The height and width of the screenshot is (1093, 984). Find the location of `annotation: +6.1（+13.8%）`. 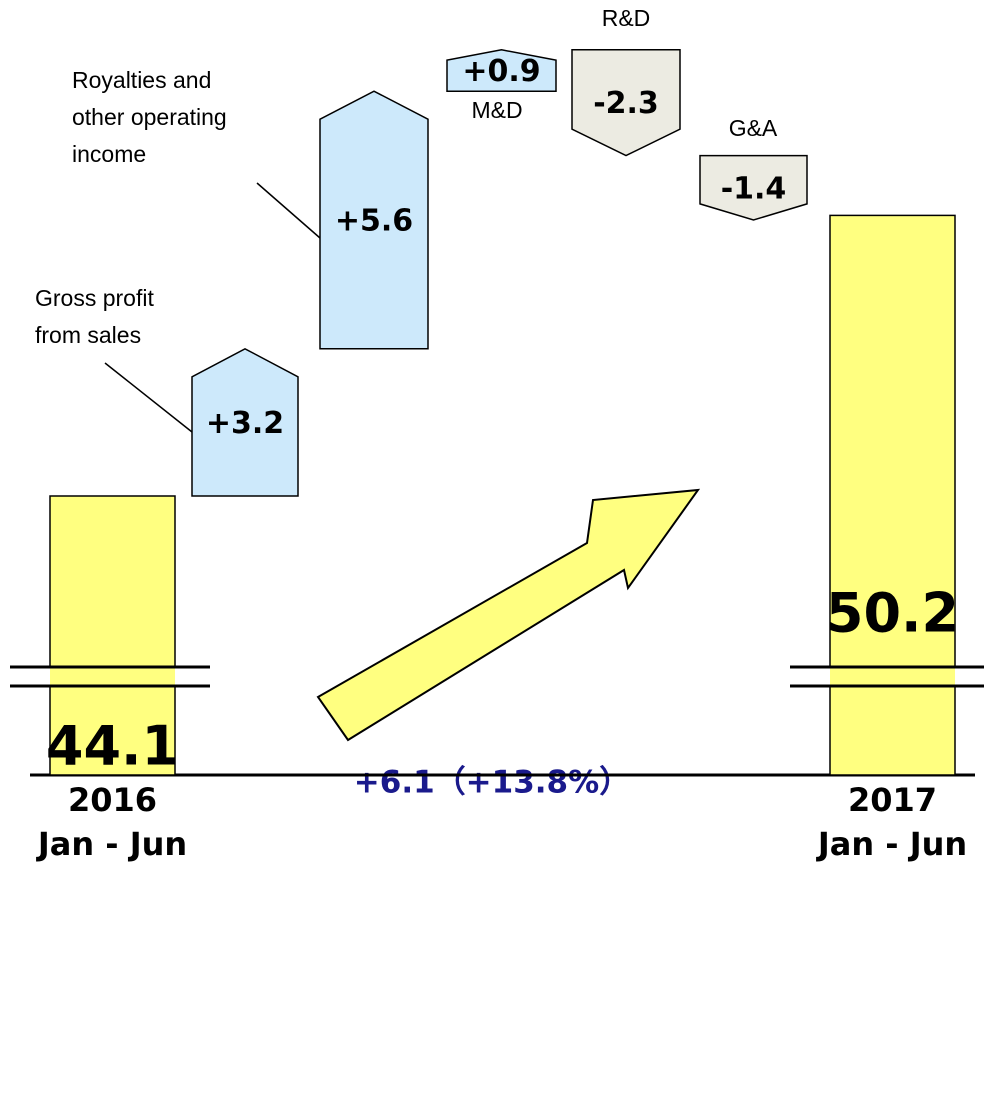

annotation: +6.1（+13.8%） is located at coordinates (492, 783).